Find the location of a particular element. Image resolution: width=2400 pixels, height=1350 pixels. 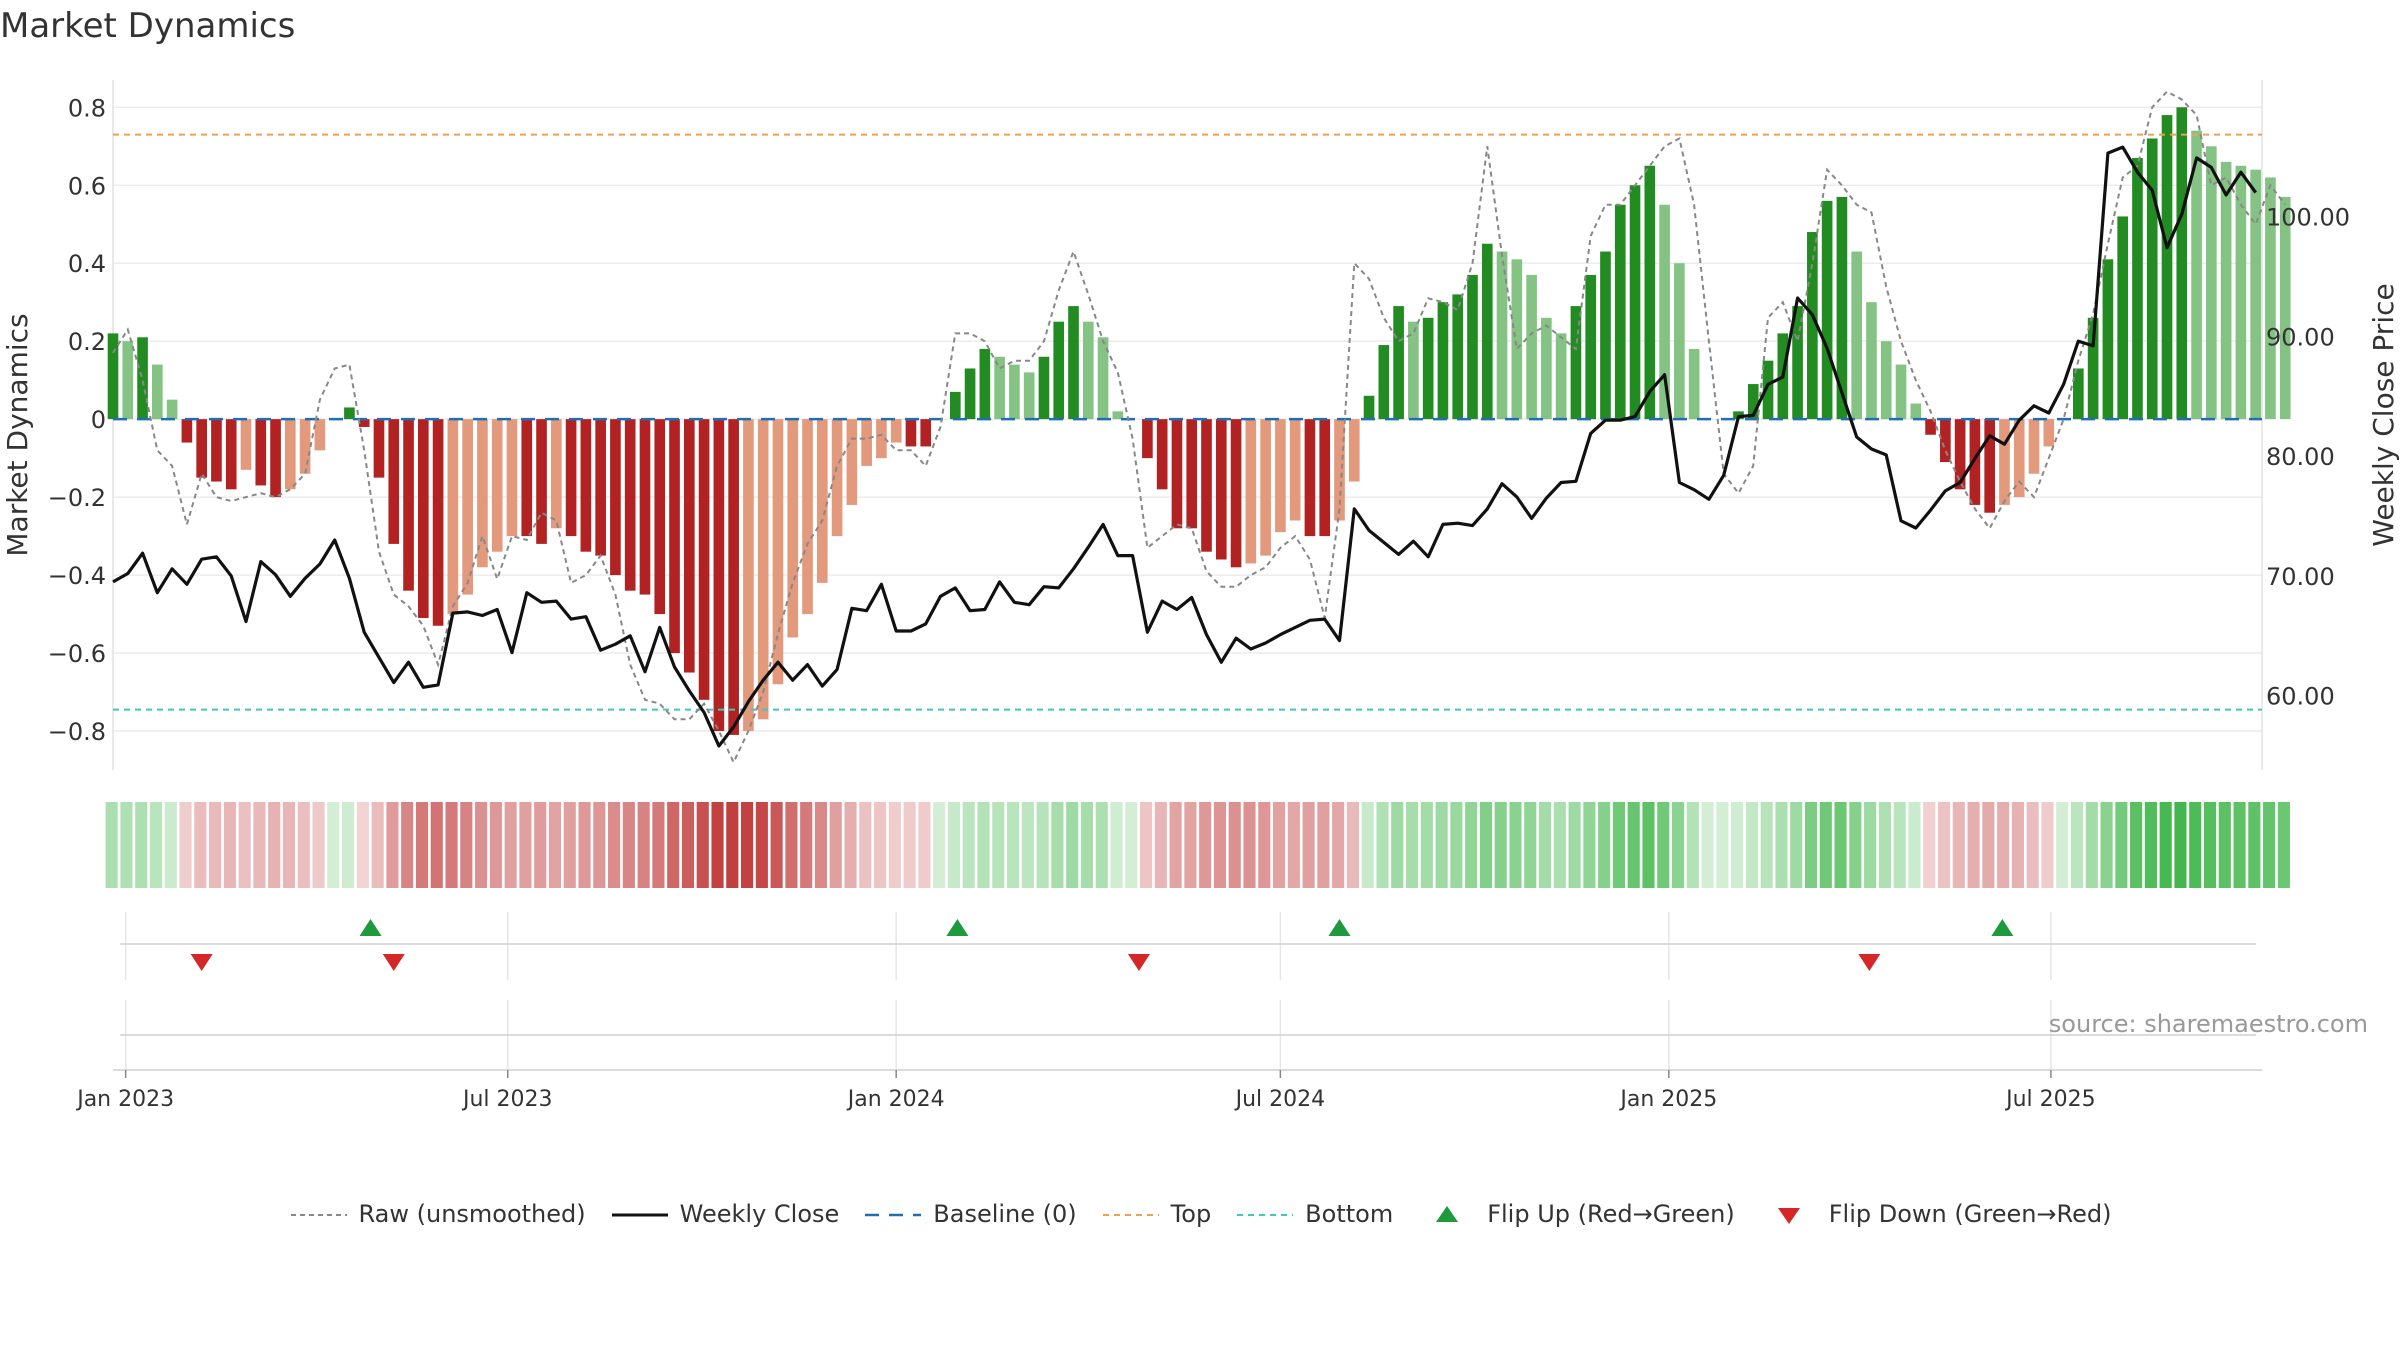

regime-strip is located at coordinates (1197, 845).